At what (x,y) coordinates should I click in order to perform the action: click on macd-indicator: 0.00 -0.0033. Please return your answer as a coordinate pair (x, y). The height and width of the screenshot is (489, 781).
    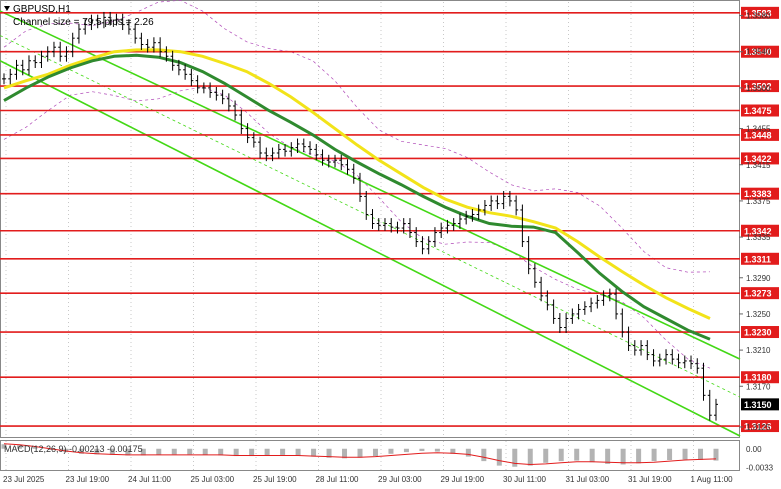
    Looking at the image, I should click on (387, 457).